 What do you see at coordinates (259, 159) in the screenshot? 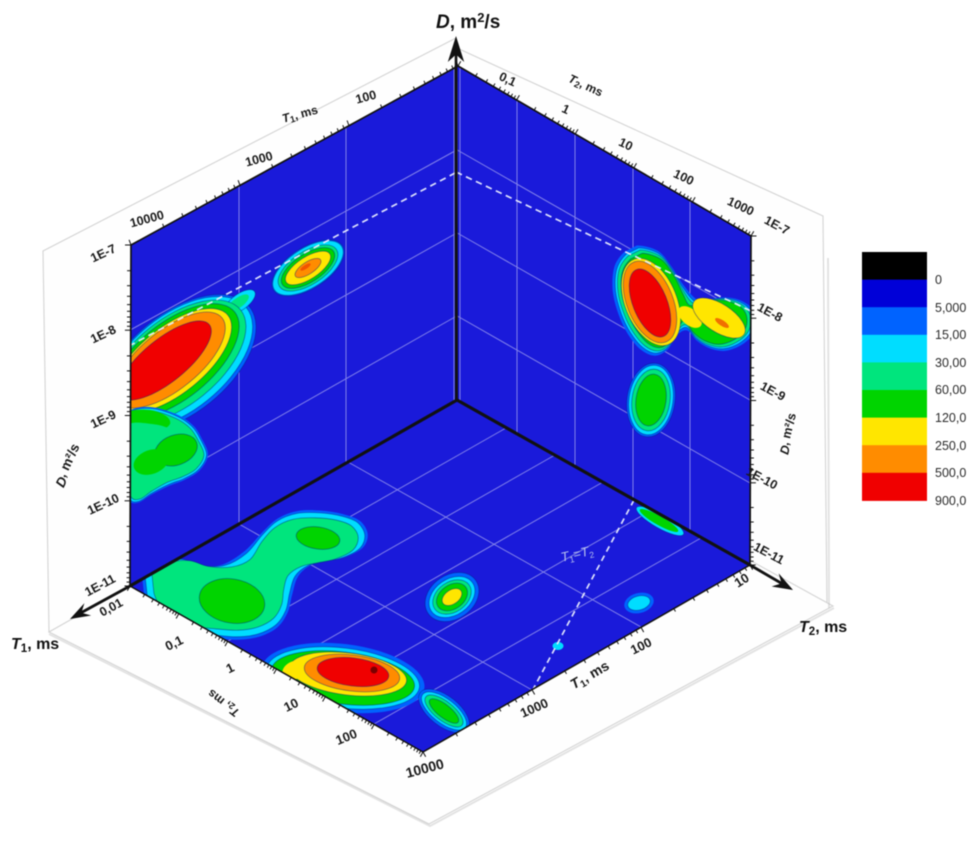
I see `svg-text: 1000` at bounding box center [259, 159].